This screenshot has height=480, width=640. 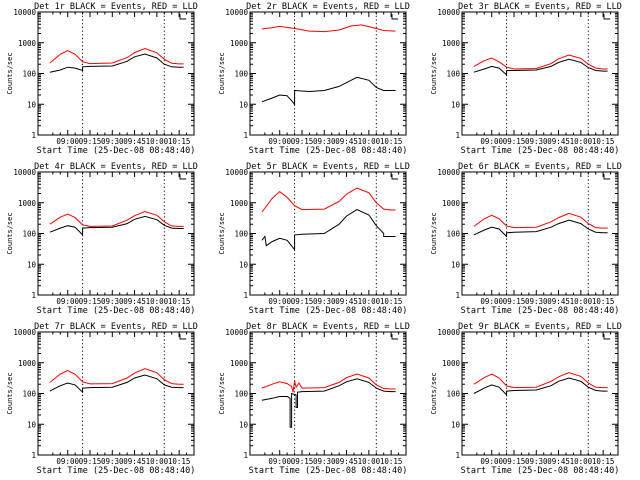 I want to click on panel-title: Det 4r BLACK = Events, RED = LLD, so click(x=116, y=167).